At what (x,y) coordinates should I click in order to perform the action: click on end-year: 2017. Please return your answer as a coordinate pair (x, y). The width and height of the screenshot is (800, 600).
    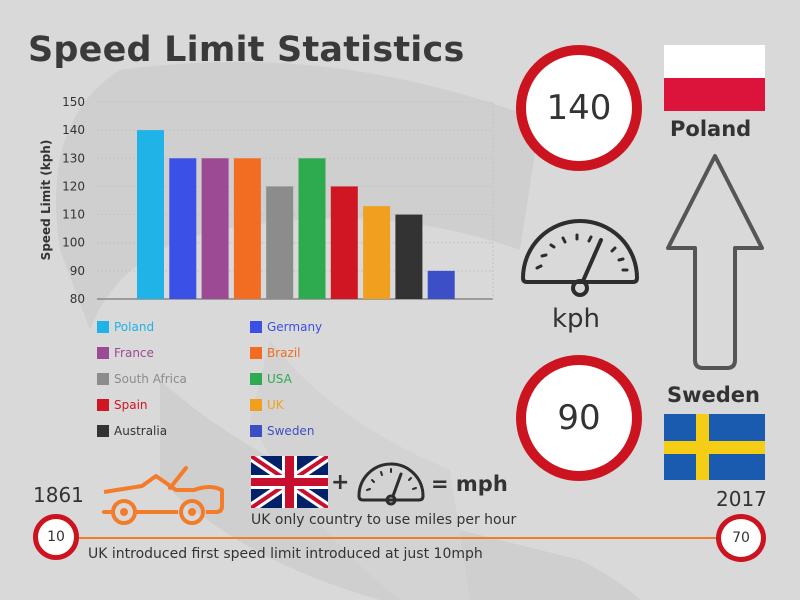
    Looking at the image, I should click on (741, 499).